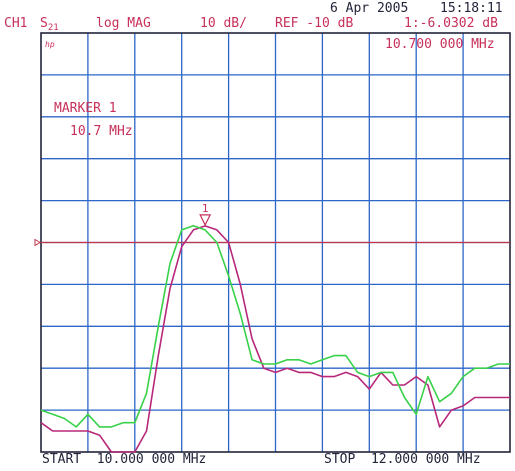 The image size is (515, 471). I want to click on start-frequency: START 10.000 000 MHz, so click(124, 459).